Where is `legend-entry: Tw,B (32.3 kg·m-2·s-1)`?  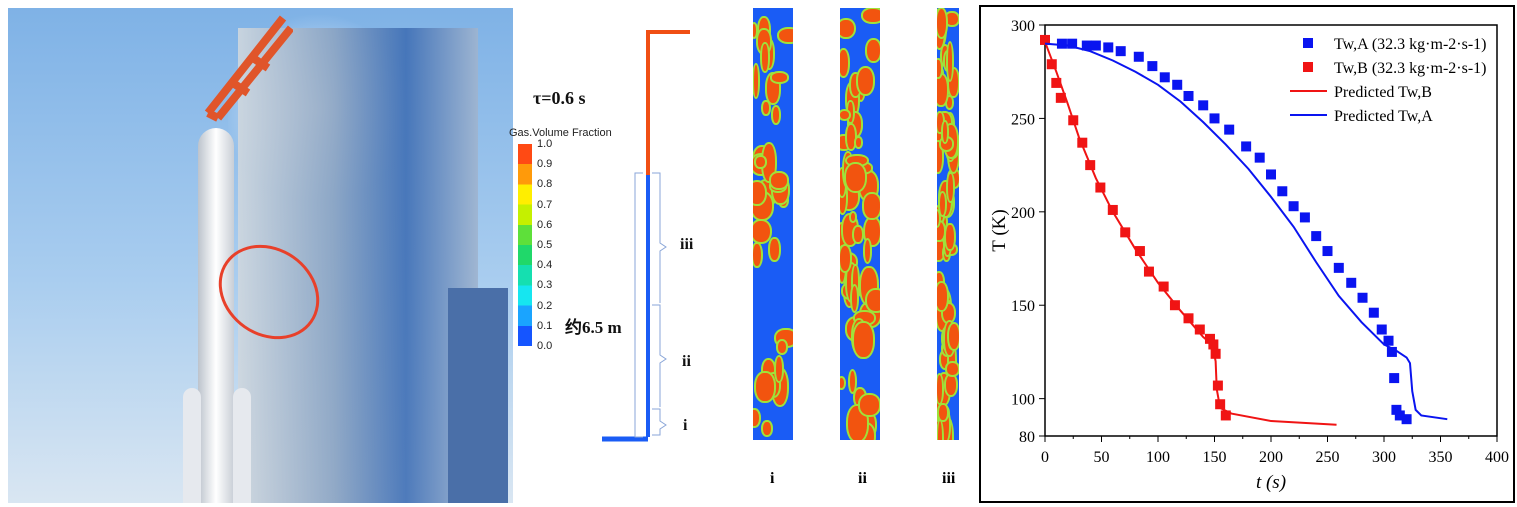 legend-entry: Tw,B (32.3 kg·m-2·s-1) is located at coordinates (1410, 68).